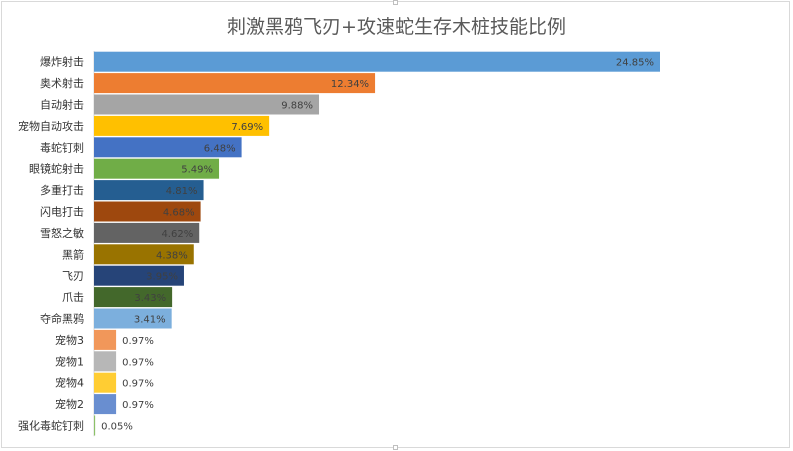 The image size is (793, 451). Describe the element at coordinates (297, 106) in the screenshot. I see `value-label-3: 9.88%` at that location.